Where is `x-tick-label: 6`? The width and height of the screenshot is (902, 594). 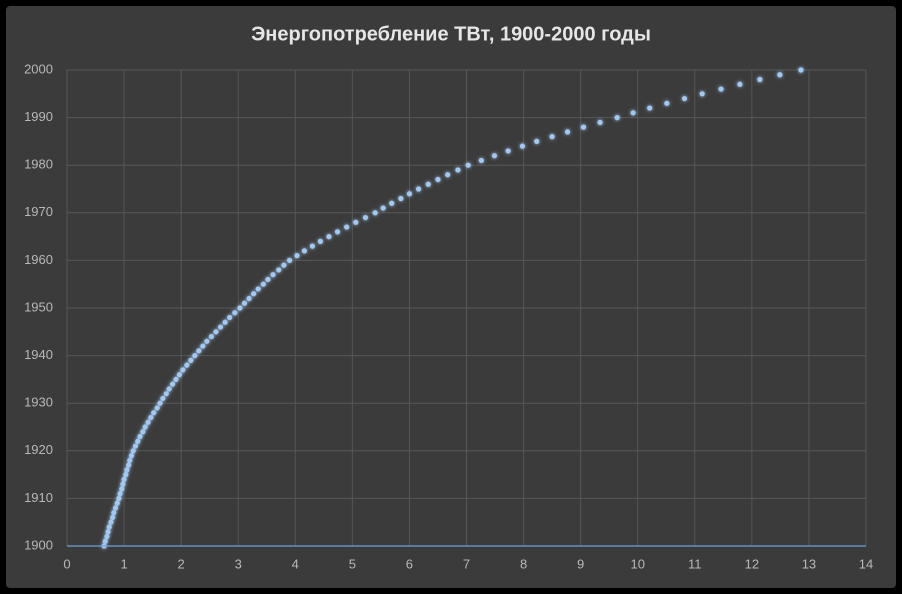
x-tick-label: 6 is located at coordinates (409, 563).